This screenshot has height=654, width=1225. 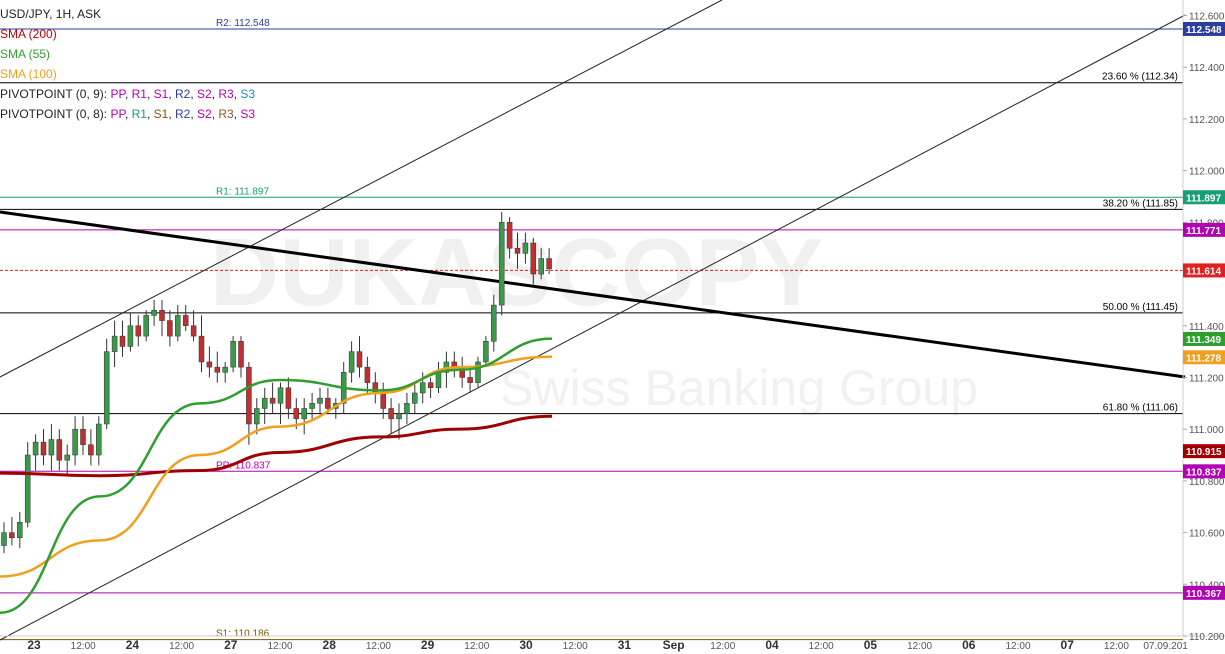 What do you see at coordinates (226, 94) in the screenshot?
I see `legend-pivot-item: R3` at bounding box center [226, 94].